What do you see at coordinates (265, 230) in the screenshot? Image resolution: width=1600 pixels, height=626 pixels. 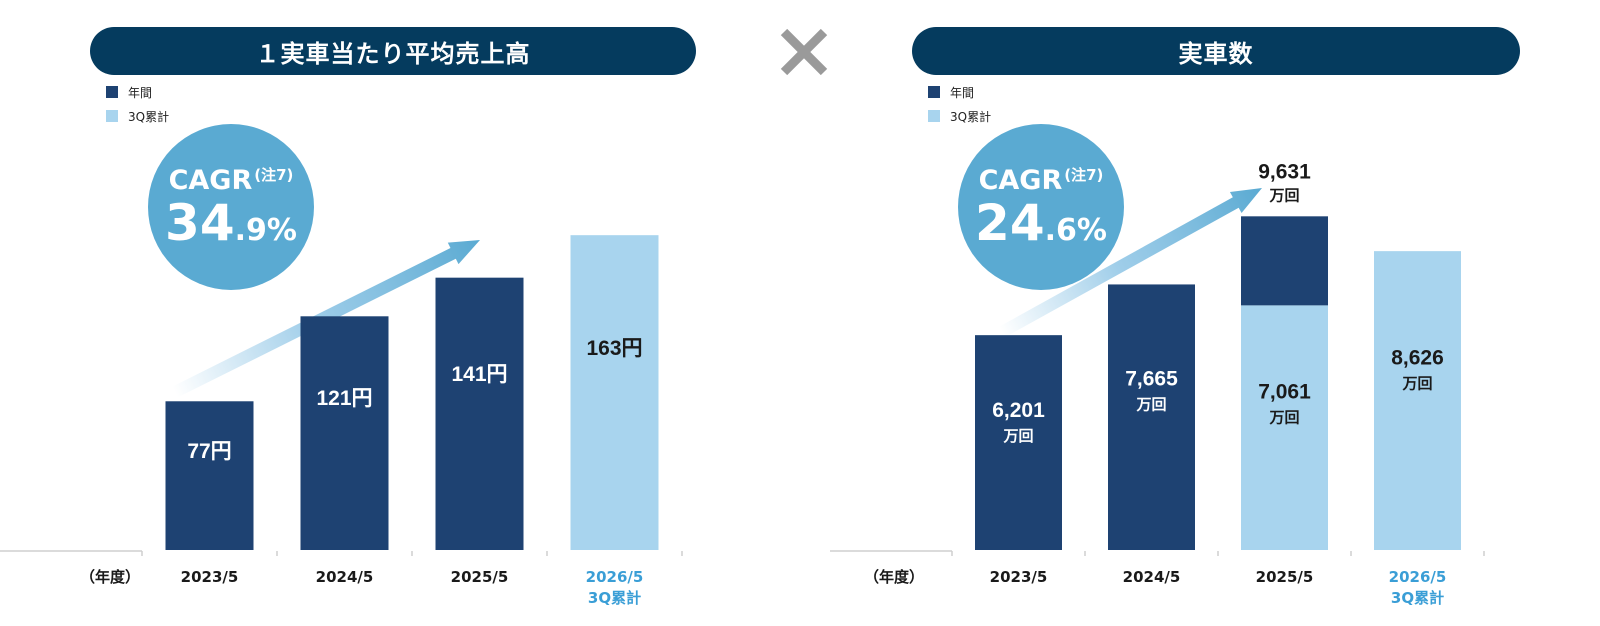 I see `cagr-value-dec: .9%` at bounding box center [265, 230].